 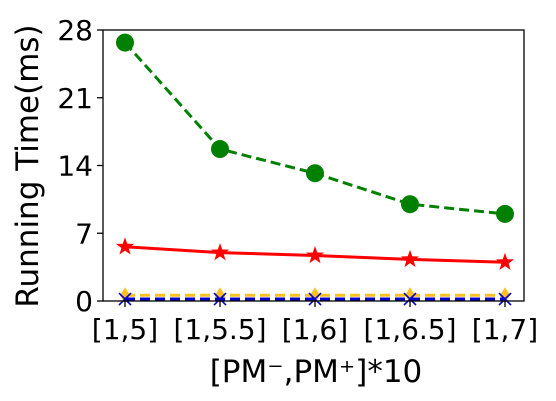 I want to click on y-tick-label: 7, so click(x=84, y=233).